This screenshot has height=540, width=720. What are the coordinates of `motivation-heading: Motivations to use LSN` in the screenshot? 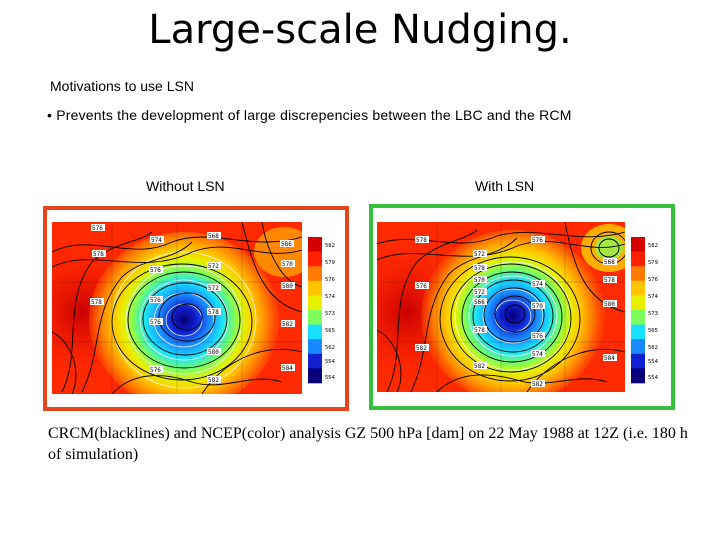 It's located at (122, 86).